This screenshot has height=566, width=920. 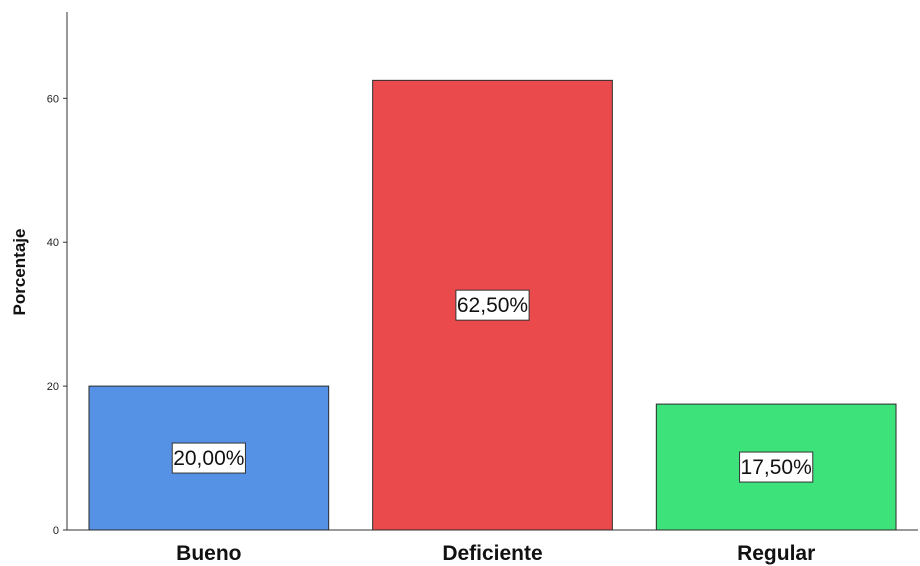 What do you see at coordinates (56, 531) in the screenshot?
I see `y-tick-label: 0` at bounding box center [56, 531].